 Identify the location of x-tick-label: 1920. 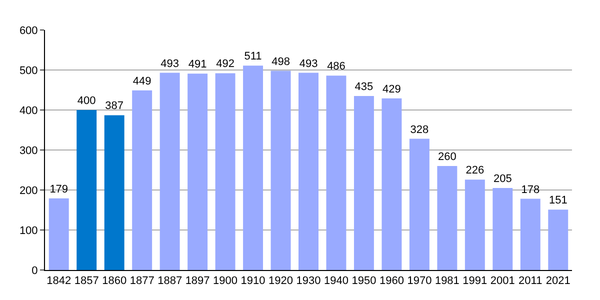
(280, 281).